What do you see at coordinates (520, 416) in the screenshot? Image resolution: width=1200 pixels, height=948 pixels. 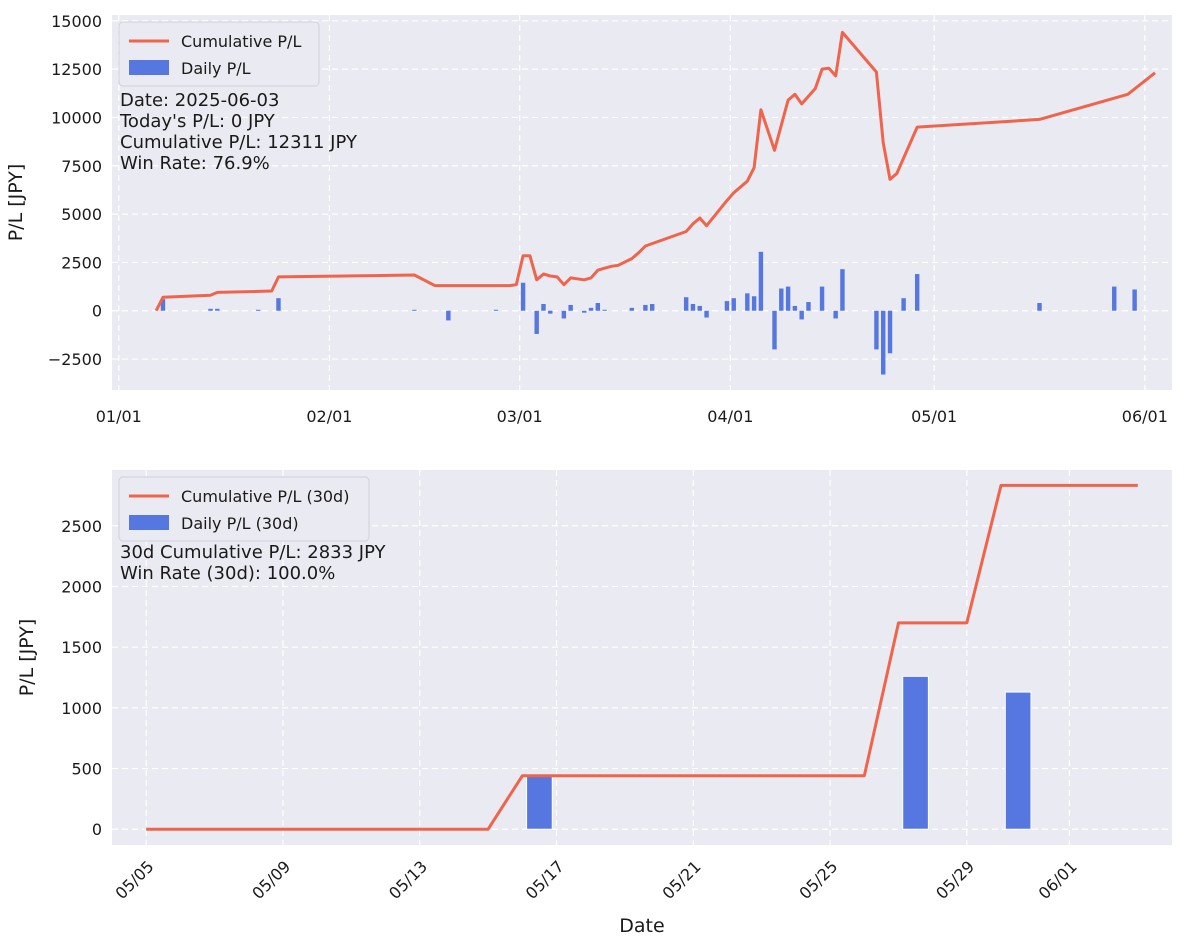 I see `x-tick-label: 03/01` at bounding box center [520, 416].